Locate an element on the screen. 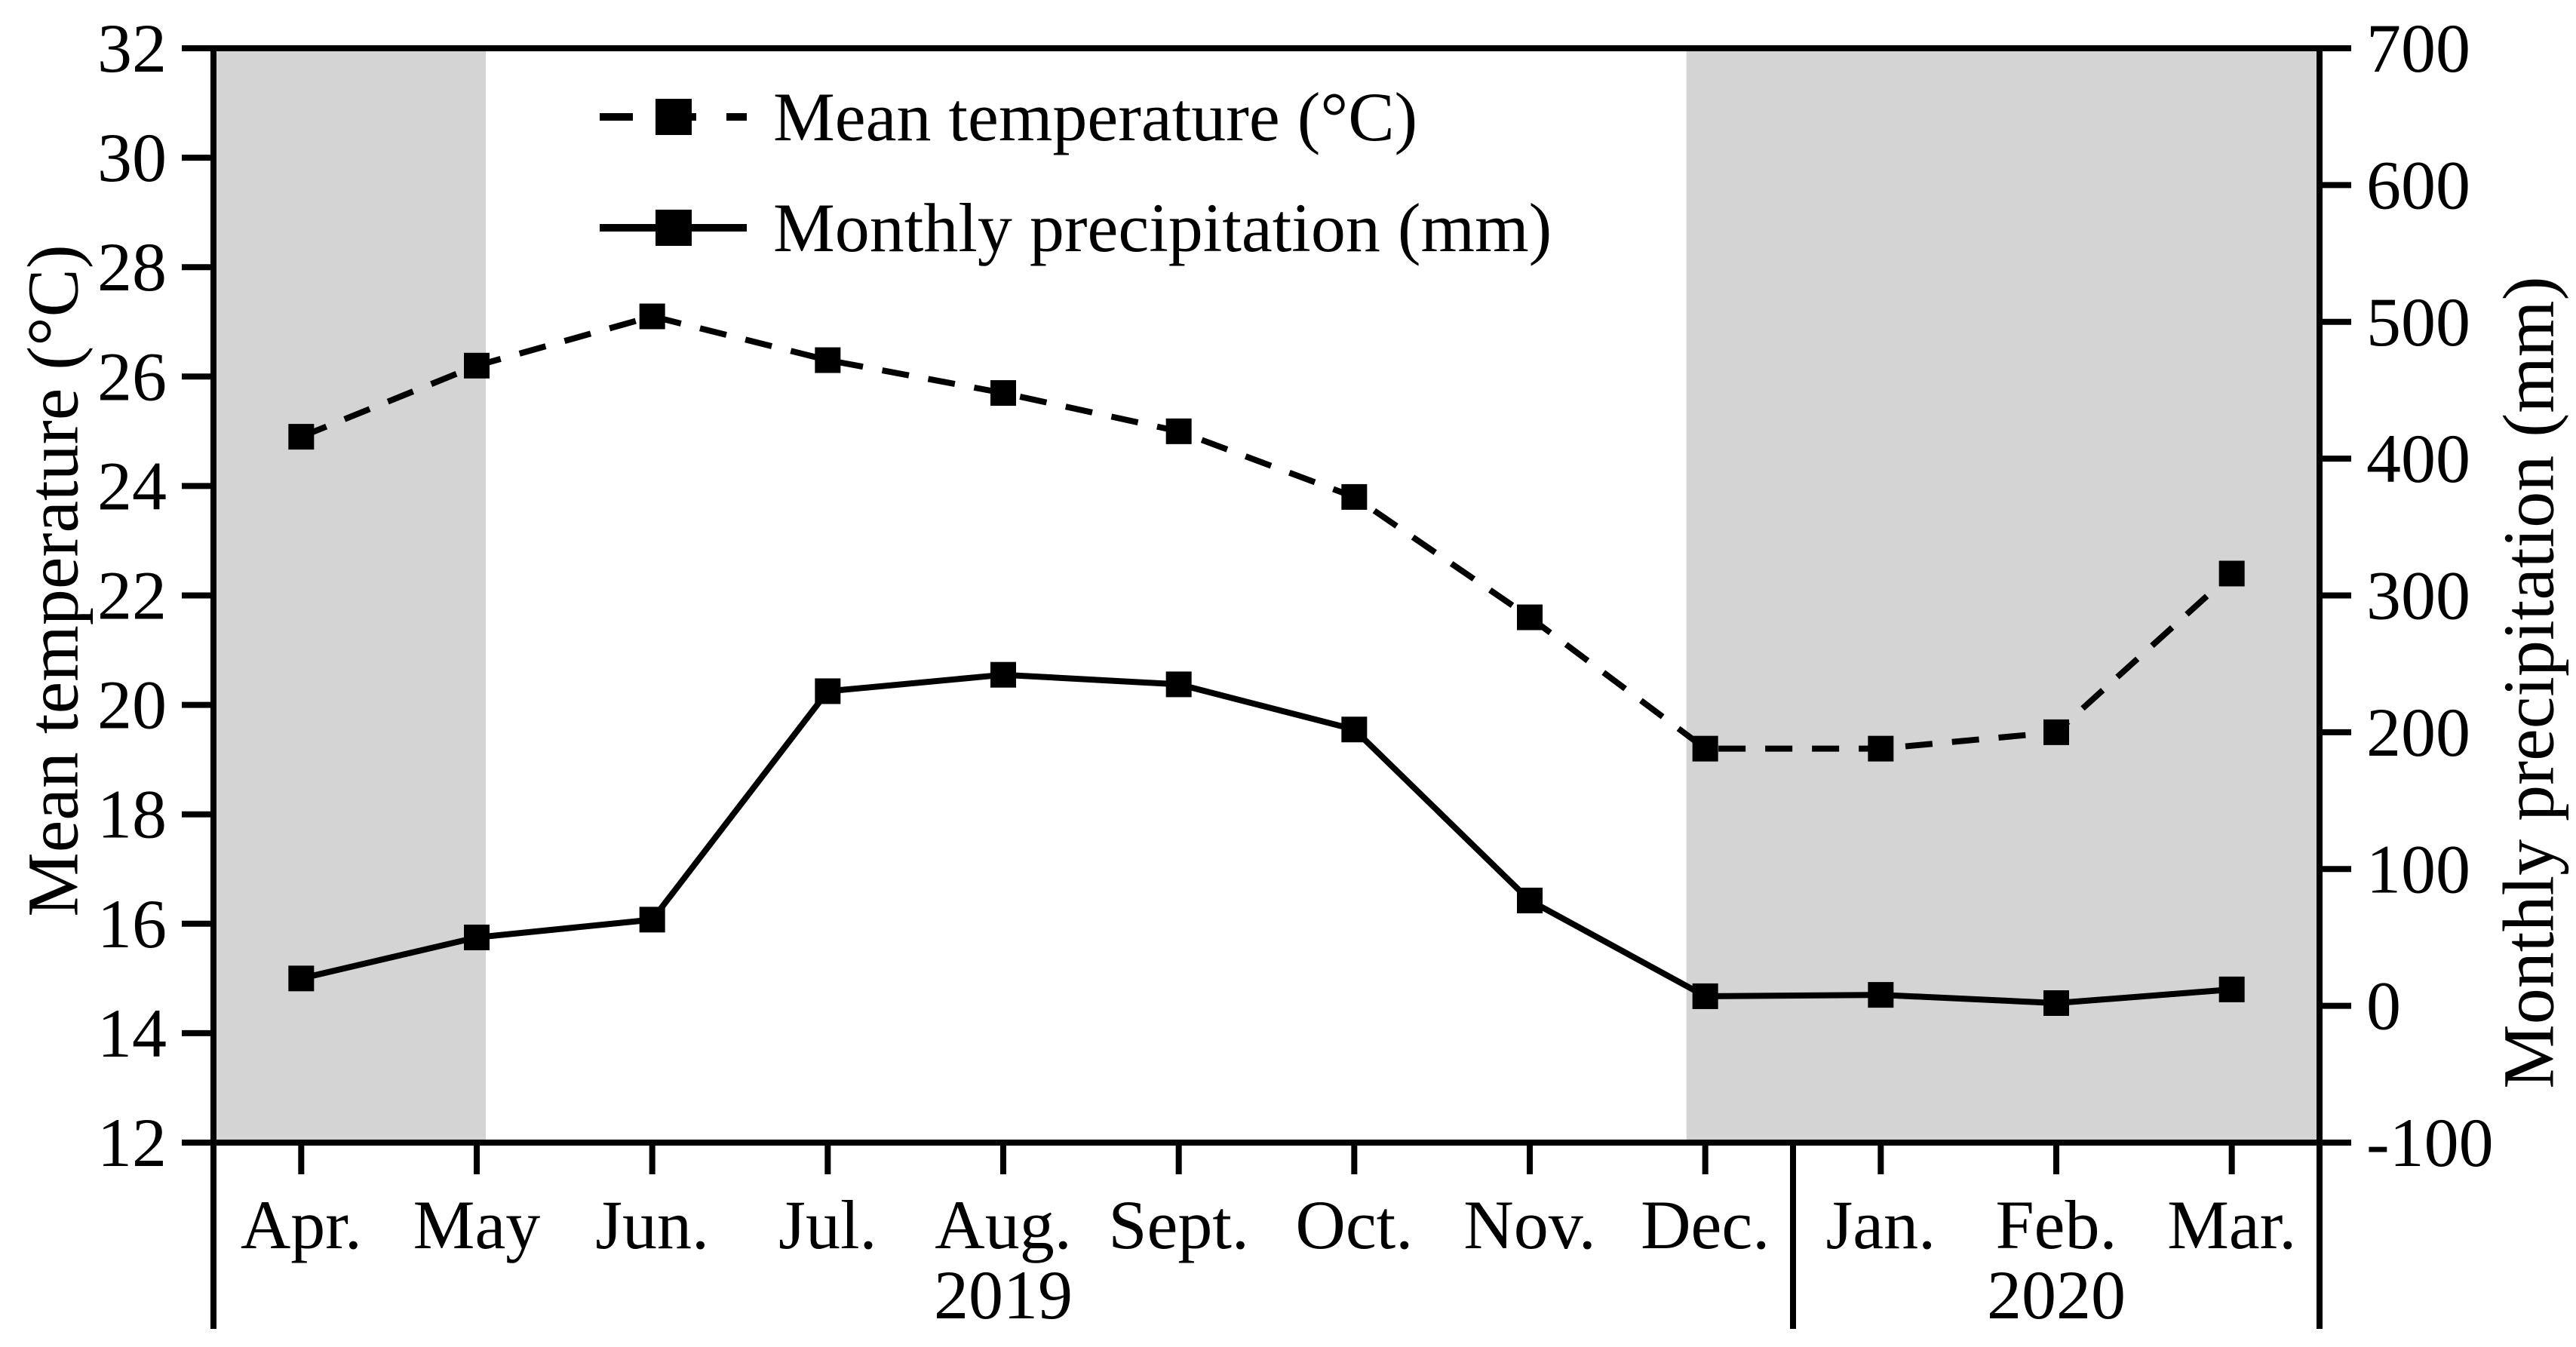 The height and width of the screenshot is (1347, 2576). legend-precipitation-marker-icon is located at coordinates (674, 228).